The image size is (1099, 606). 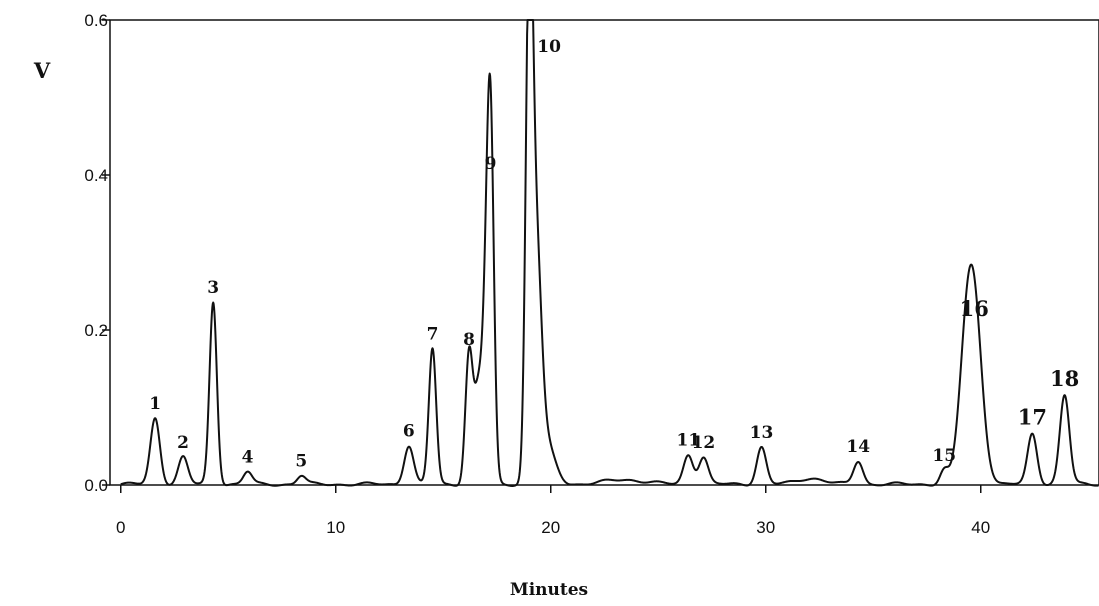 I want to click on peak-label: 2, so click(x=183, y=443).